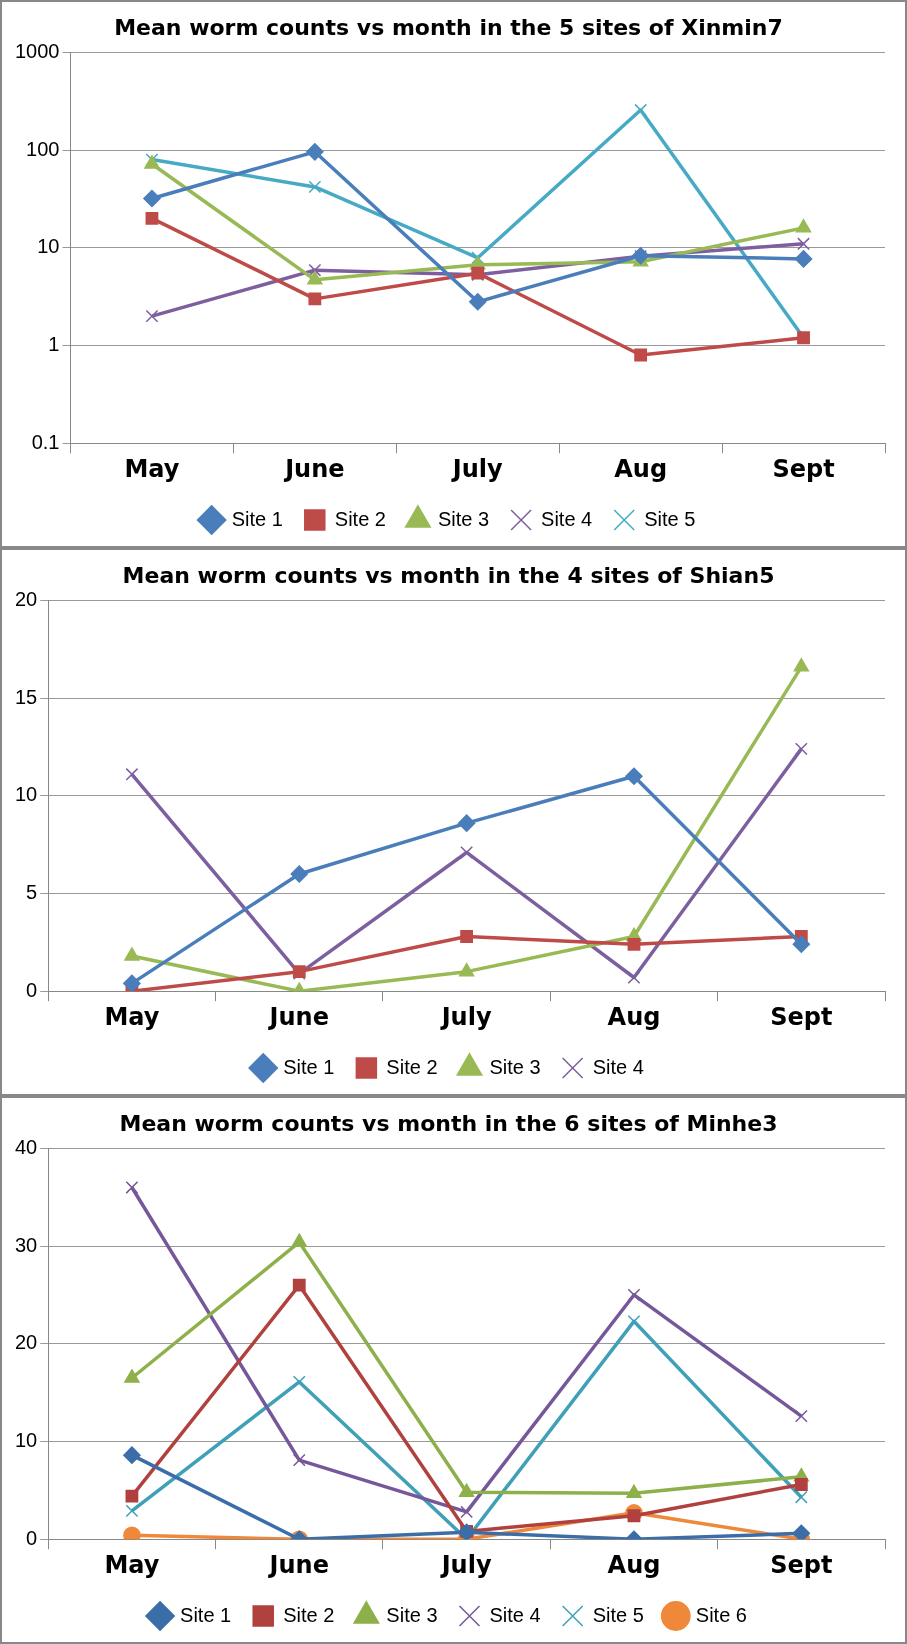 The height and width of the screenshot is (1644, 907). I want to click on y-tick-label: 0.1, so click(45, 441).